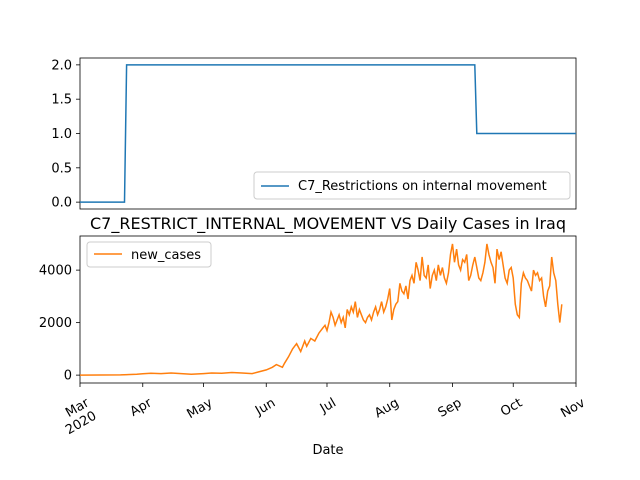  I want to click on bottom-y-tick-label: 2000, so click(55, 323).